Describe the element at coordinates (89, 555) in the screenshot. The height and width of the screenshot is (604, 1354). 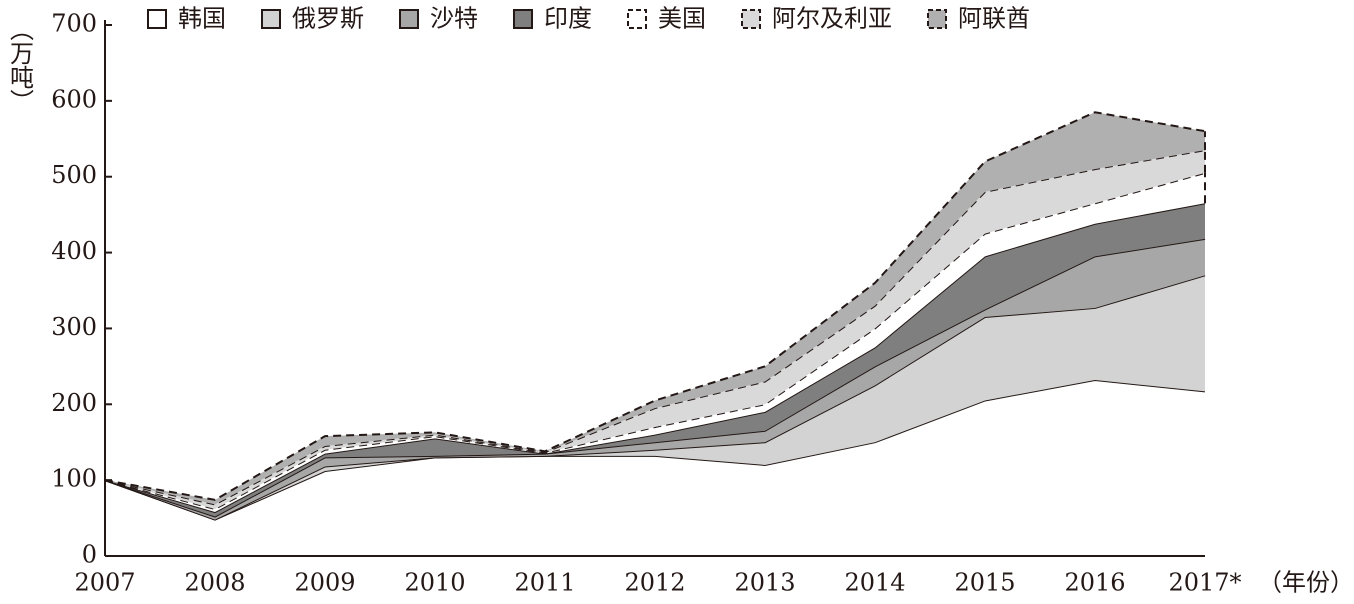
I see `y-tick-label: 0` at that location.